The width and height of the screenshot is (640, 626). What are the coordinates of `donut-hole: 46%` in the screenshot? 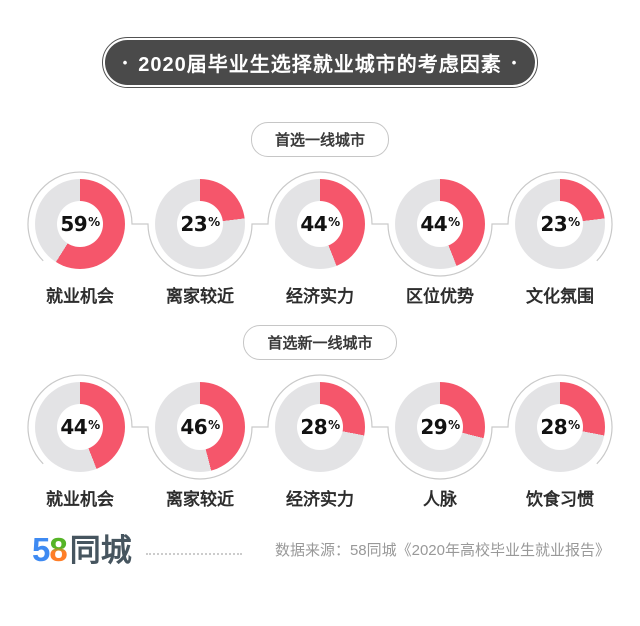 It's located at (200, 427).